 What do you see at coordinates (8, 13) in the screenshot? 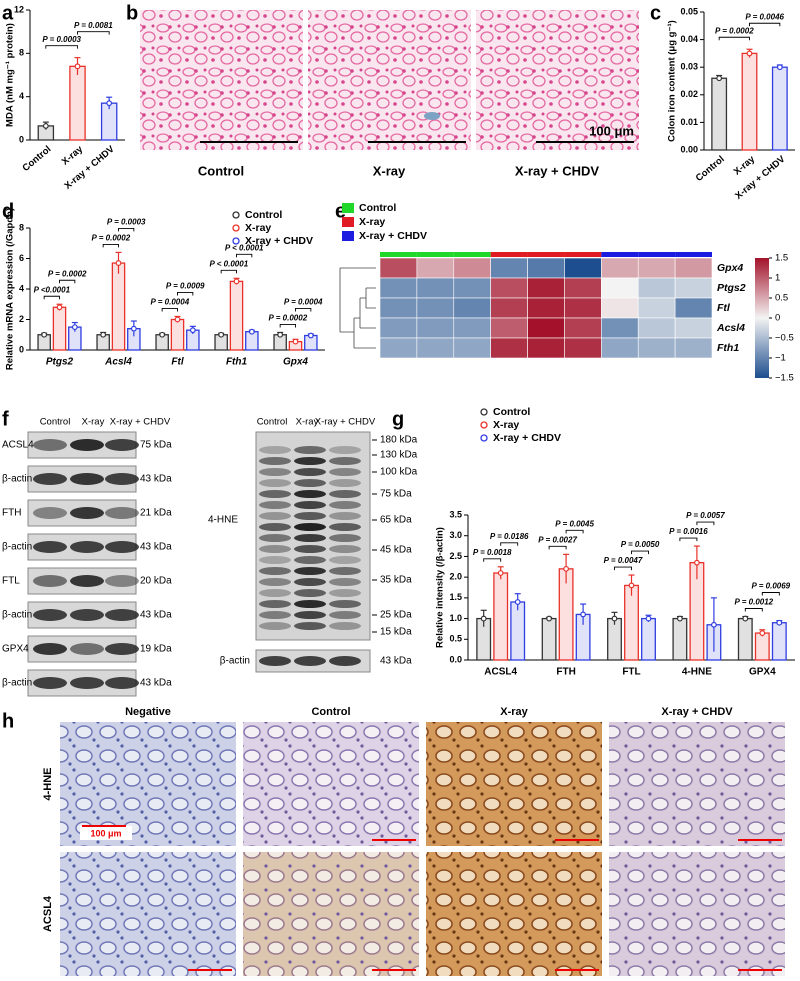
I see `panel-label: a` at bounding box center [8, 13].